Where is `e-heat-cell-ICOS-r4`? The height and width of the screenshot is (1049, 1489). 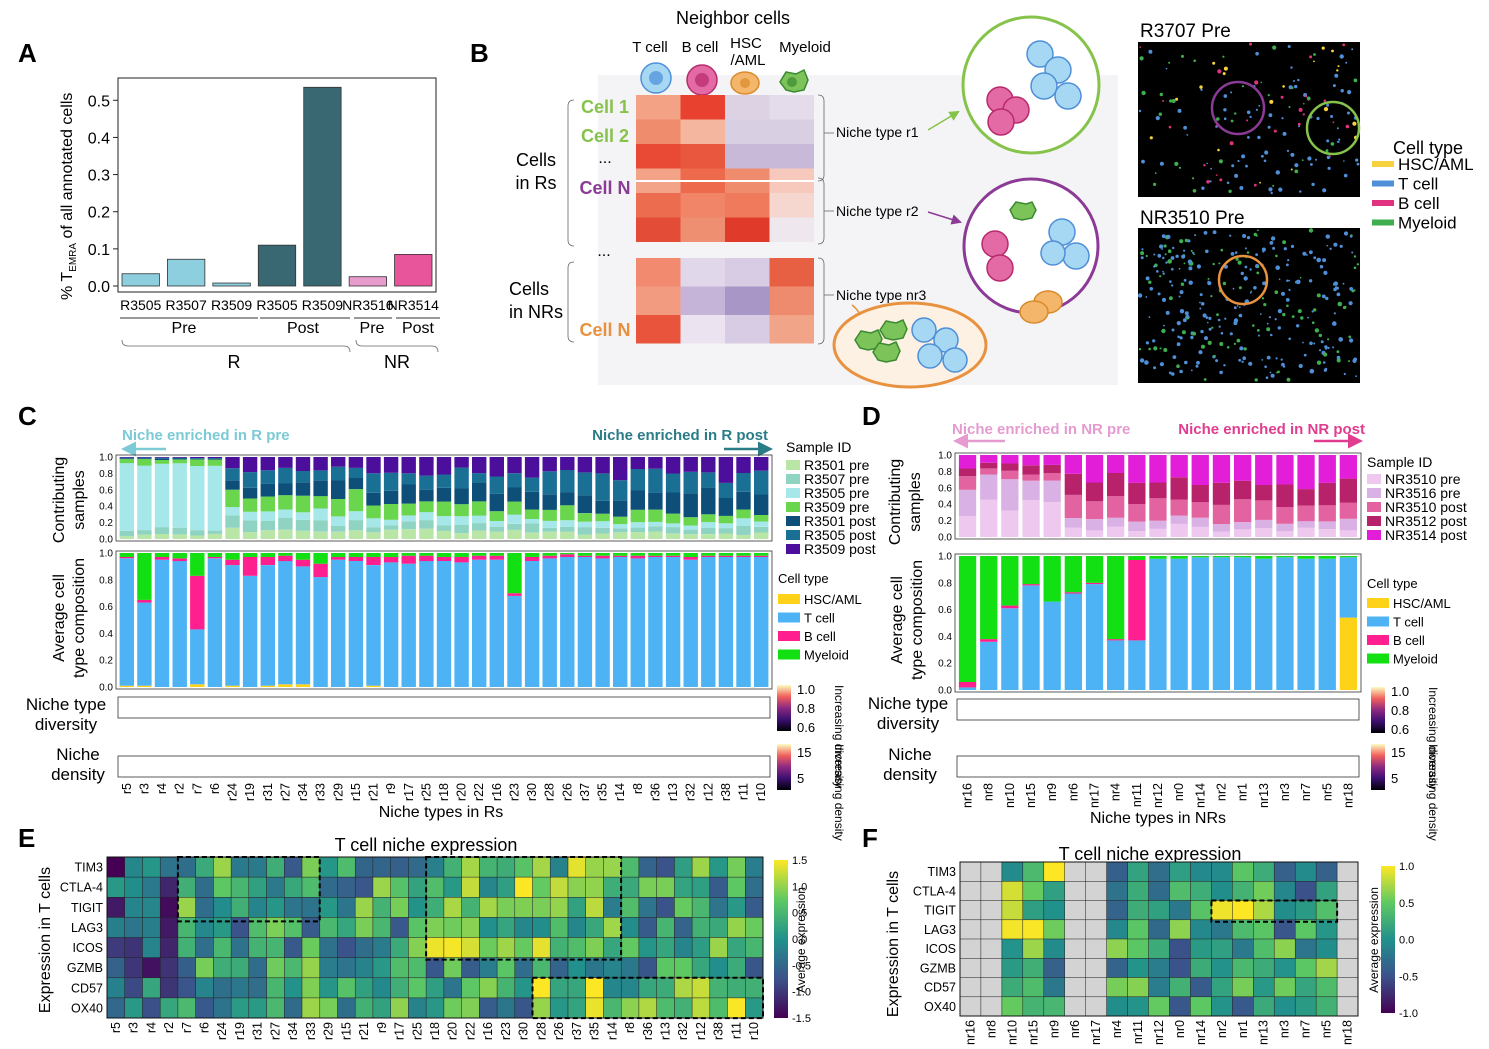
e-heat-cell-ICOS-r4 is located at coordinates (151, 948).